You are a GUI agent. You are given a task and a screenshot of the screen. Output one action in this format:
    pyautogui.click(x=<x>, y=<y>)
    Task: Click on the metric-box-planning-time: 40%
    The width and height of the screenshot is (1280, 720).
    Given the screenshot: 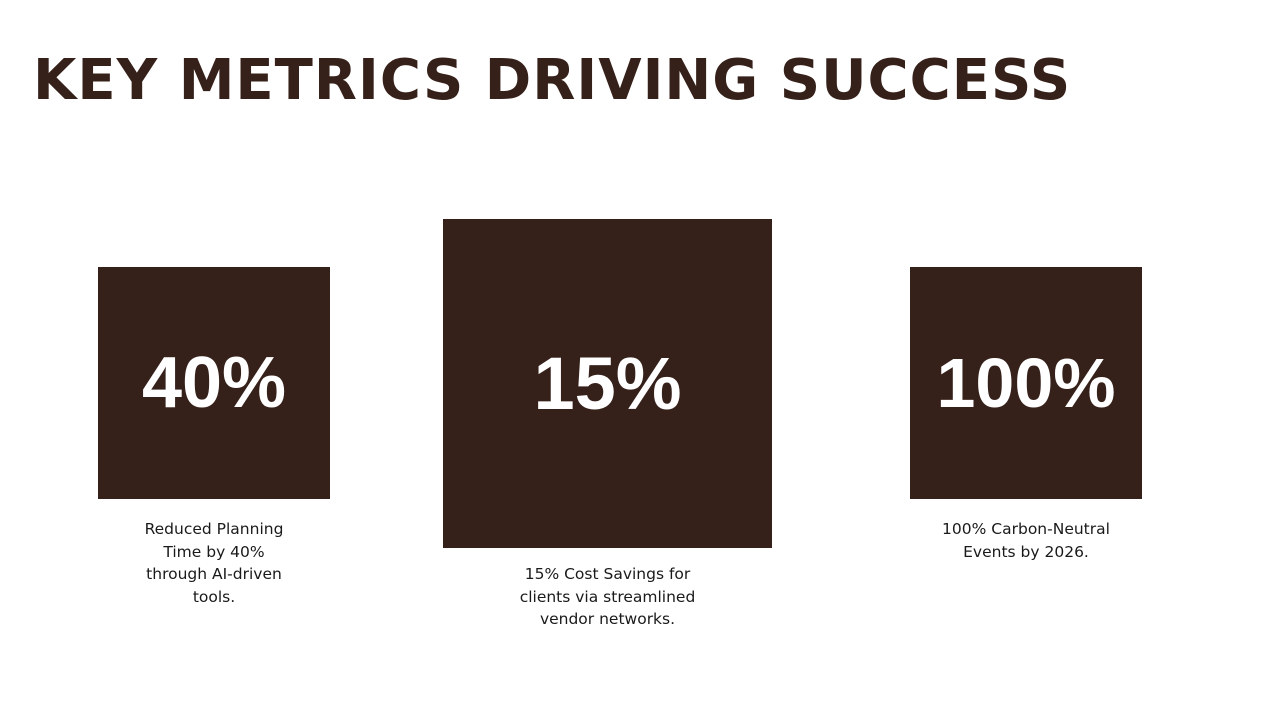 What is the action you would take?
    pyautogui.click(x=214, y=383)
    